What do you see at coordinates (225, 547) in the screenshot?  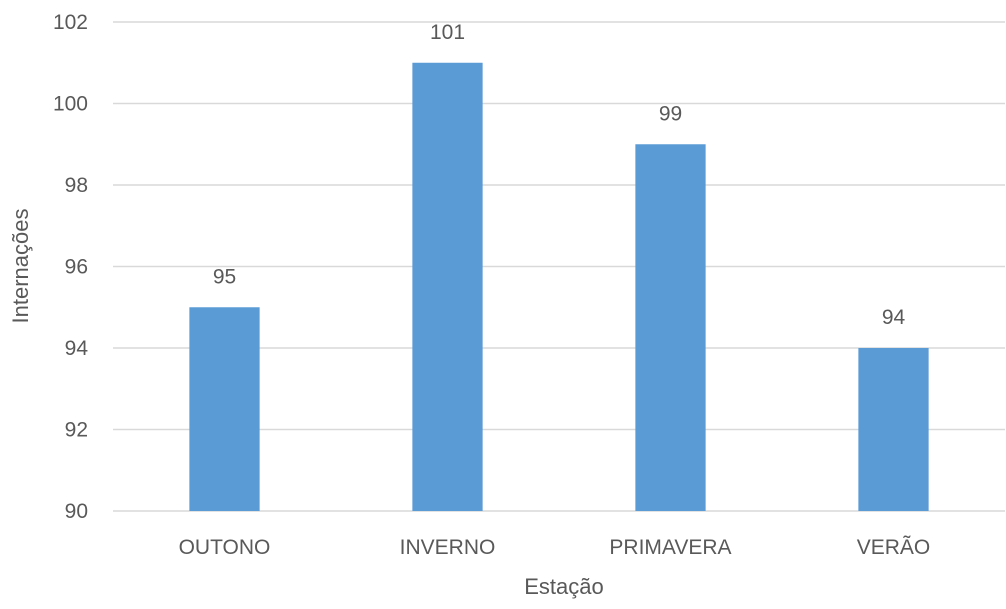 I see `x-tick-label: OUTONO` at bounding box center [225, 547].